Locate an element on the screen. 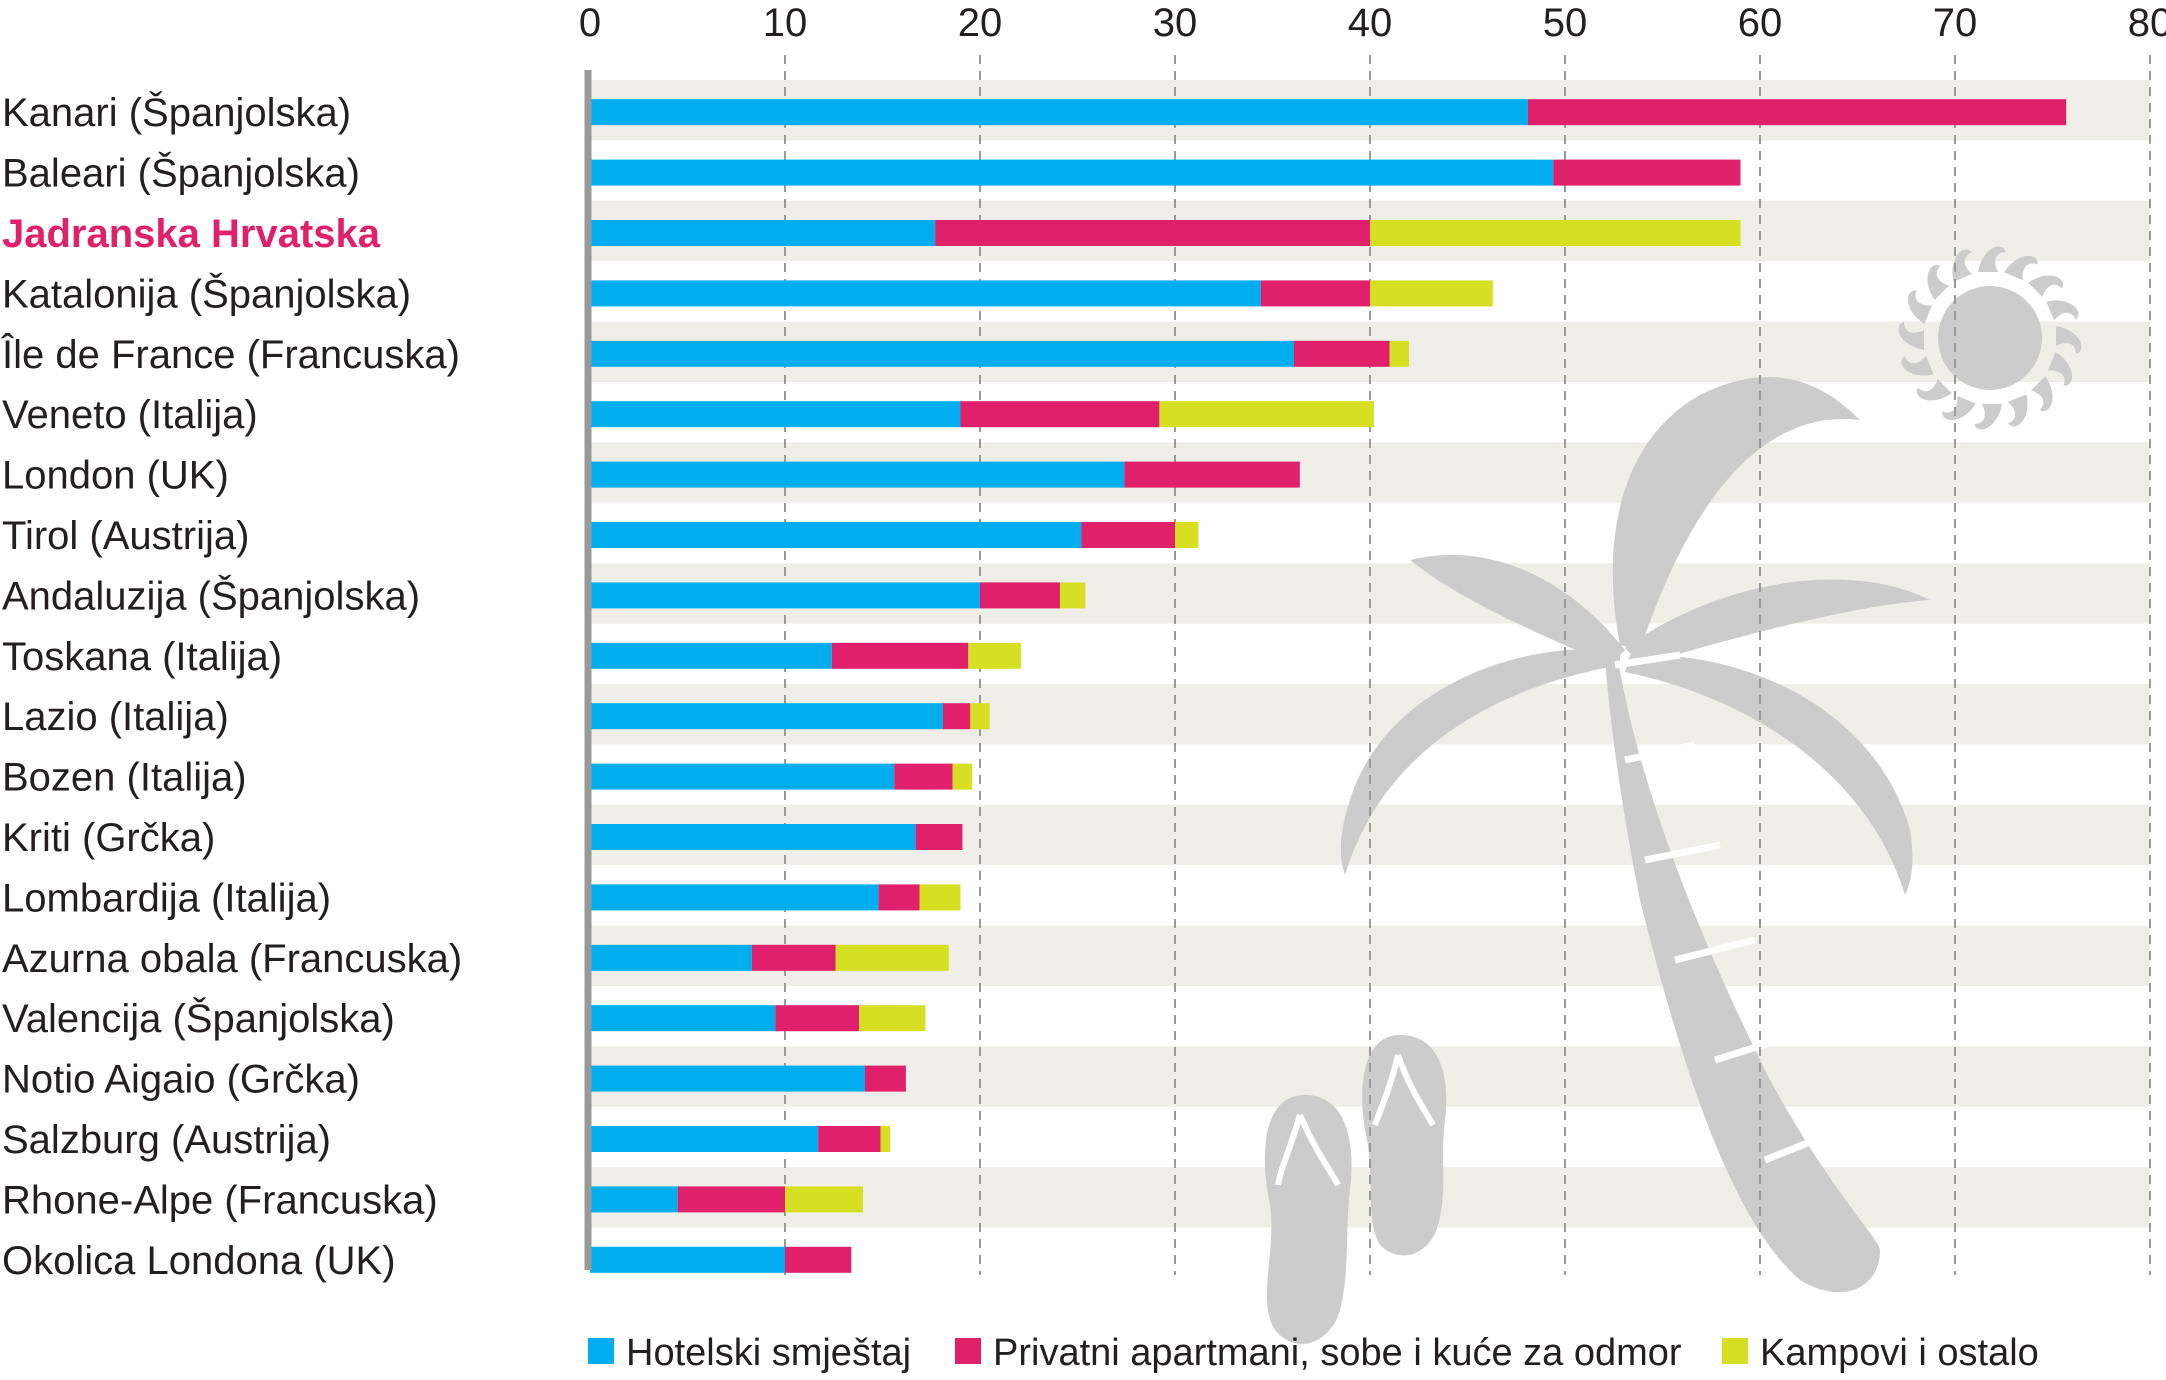 The width and height of the screenshot is (2166, 1380). legend-label: Hotelski smještaj is located at coordinates (768, 1353).